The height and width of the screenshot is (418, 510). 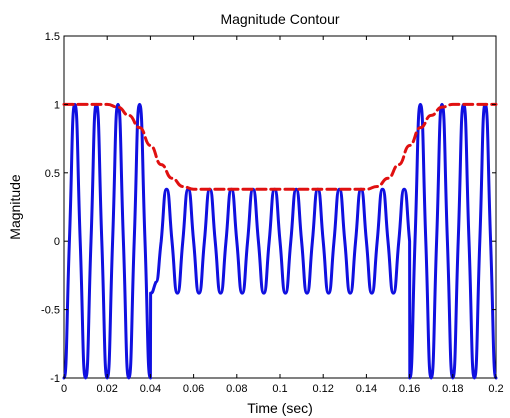 What do you see at coordinates (280, 408) in the screenshot?
I see `x-axis-title: Time (sec)` at bounding box center [280, 408].